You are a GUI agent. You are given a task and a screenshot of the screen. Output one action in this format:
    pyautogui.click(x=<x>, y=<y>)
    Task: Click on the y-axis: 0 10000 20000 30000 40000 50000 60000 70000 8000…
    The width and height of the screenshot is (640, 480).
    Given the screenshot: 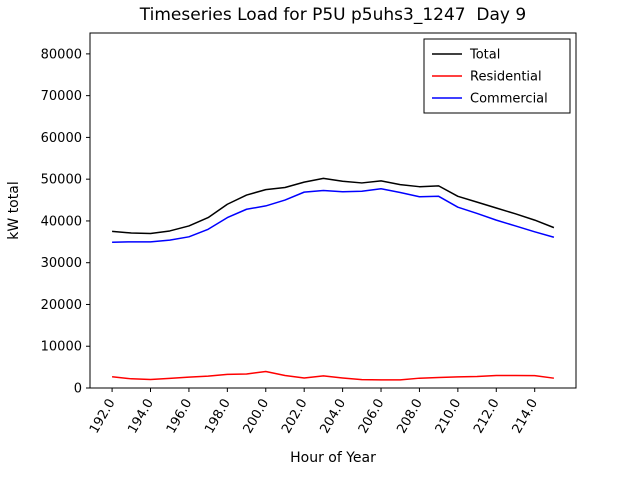 What is the action you would take?
    pyautogui.click(x=65, y=222)
    